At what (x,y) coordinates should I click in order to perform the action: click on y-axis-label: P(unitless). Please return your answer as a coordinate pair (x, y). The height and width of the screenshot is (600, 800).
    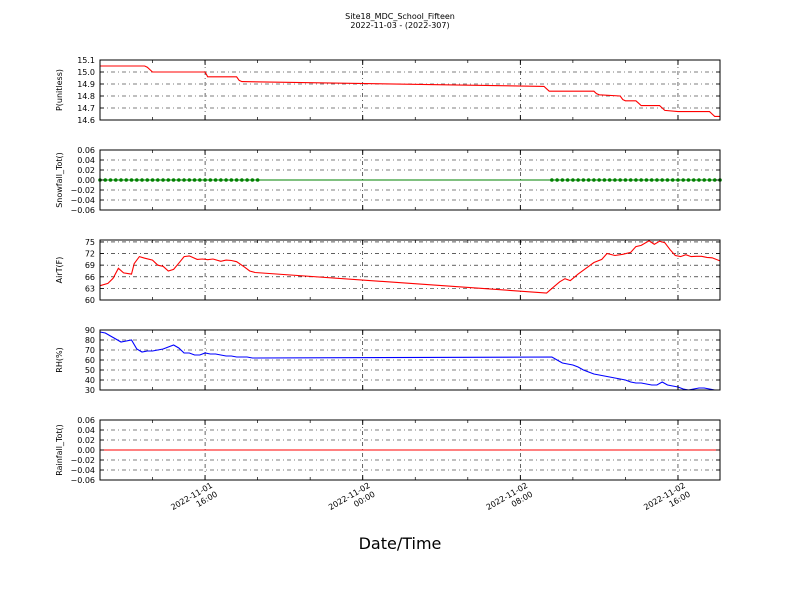
    Looking at the image, I should click on (59, 90).